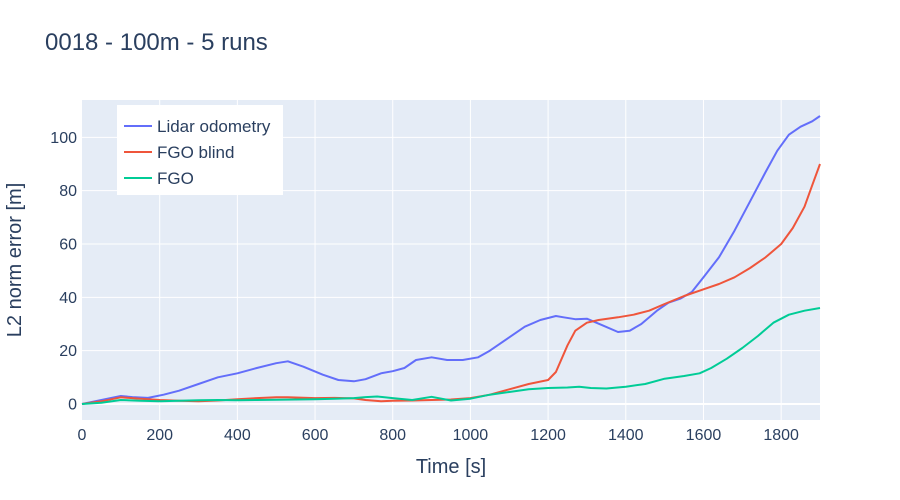 The height and width of the screenshot is (500, 900). I want to click on x-tick-label: 1000, so click(471, 435).